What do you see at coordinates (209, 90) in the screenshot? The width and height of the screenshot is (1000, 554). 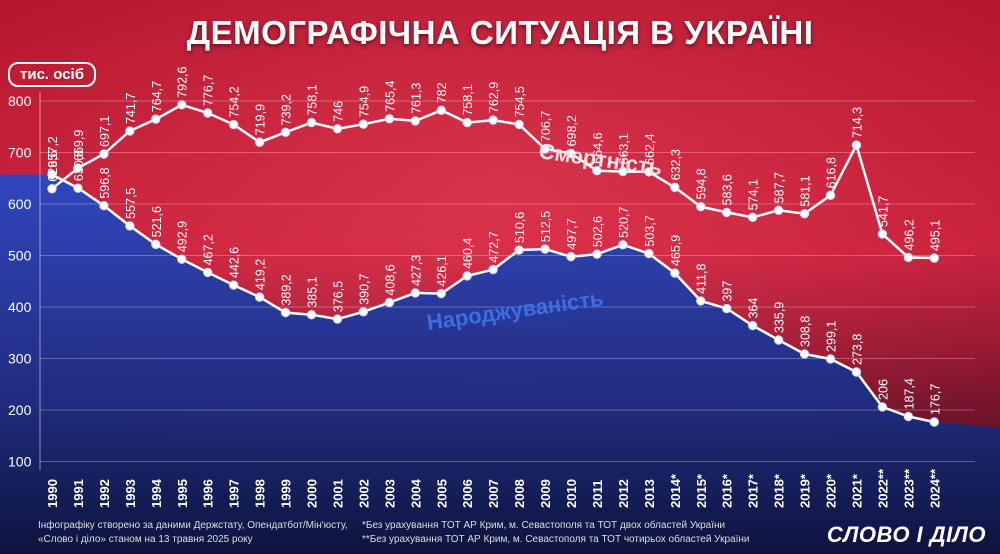 I see `mortality-data-label: 776,7` at bounding box center [209, 90].